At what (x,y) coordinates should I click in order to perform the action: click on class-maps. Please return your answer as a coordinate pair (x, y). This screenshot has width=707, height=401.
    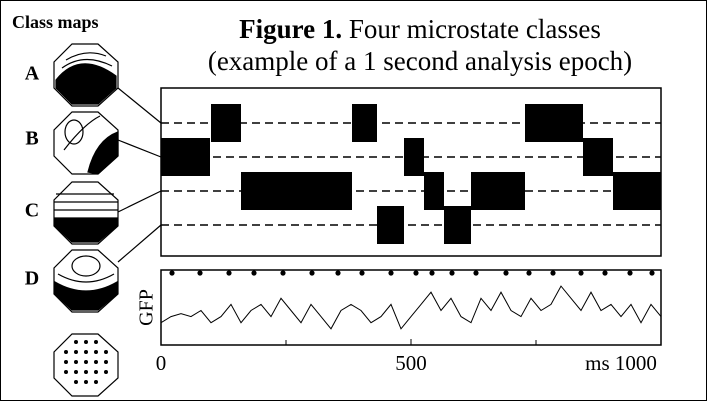
    Looking at the image, I should click on (86, 220).